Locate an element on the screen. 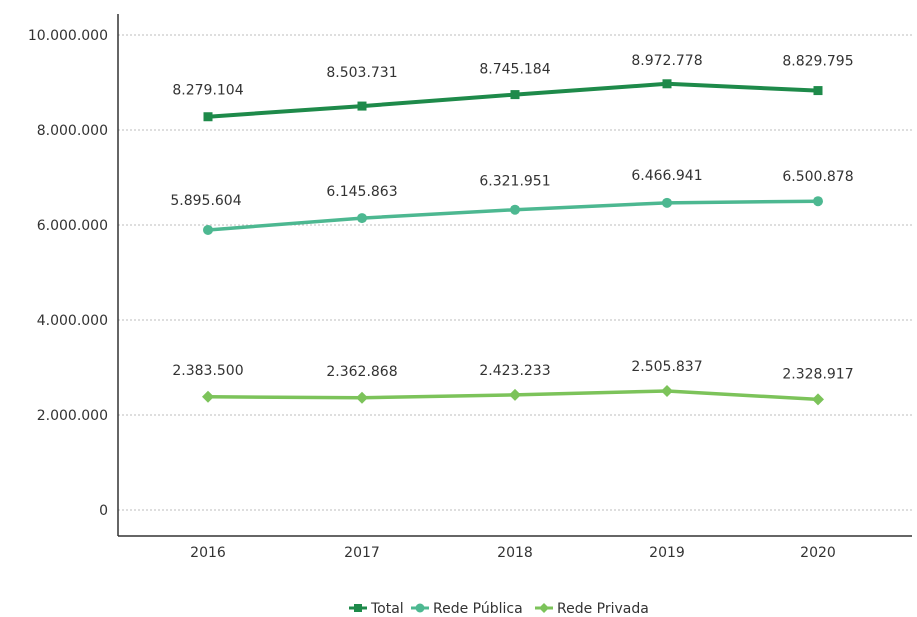  y-tick-label: 8.000.000 is located at coordinates (72, 131).